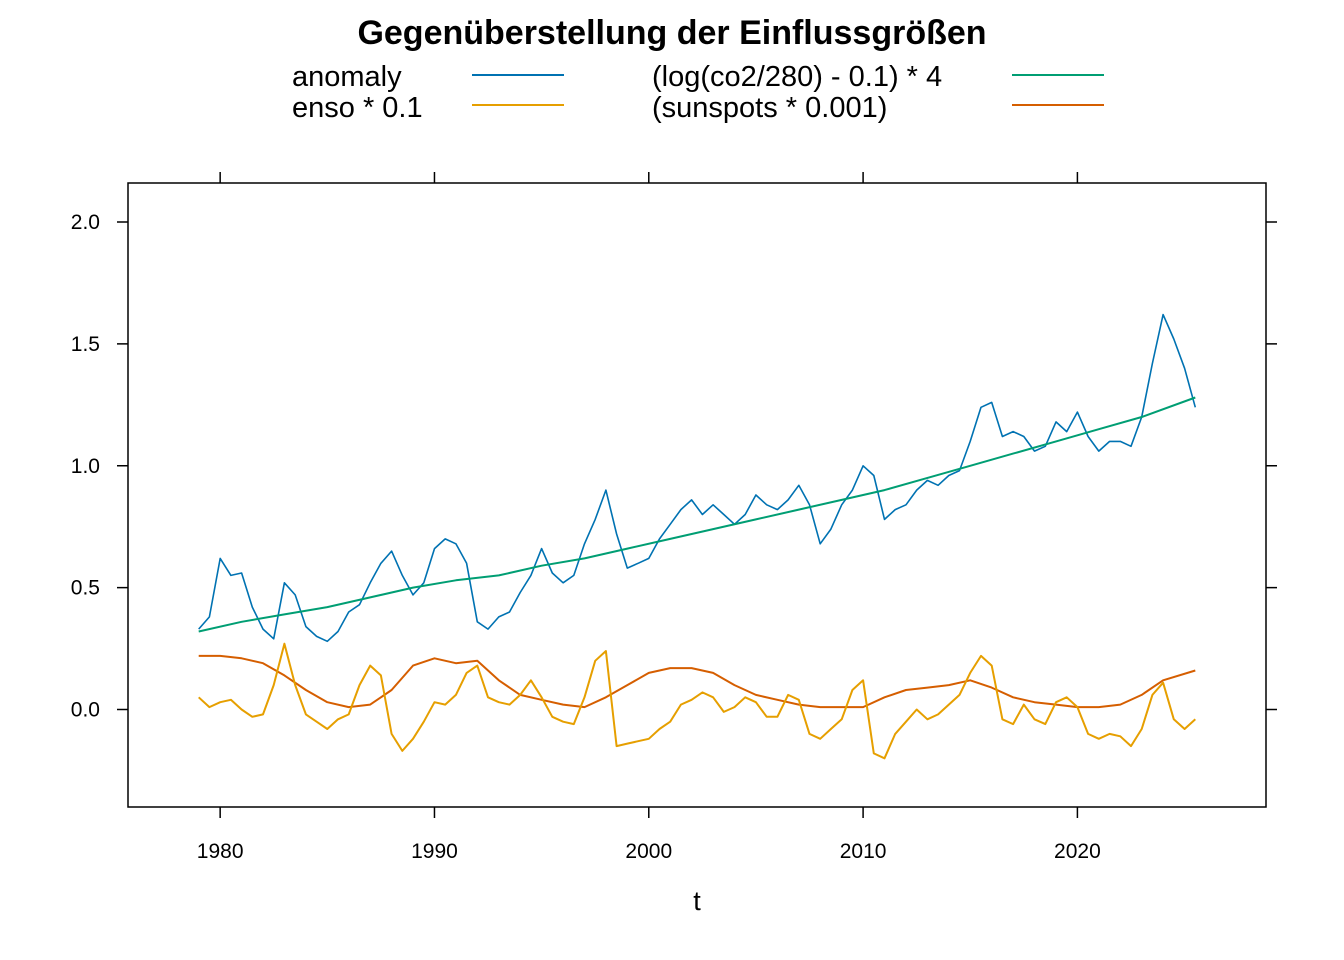 This screenshot has height=960, width=1344. I want to click on y-tick-label: 0.0, so click(85, 710).